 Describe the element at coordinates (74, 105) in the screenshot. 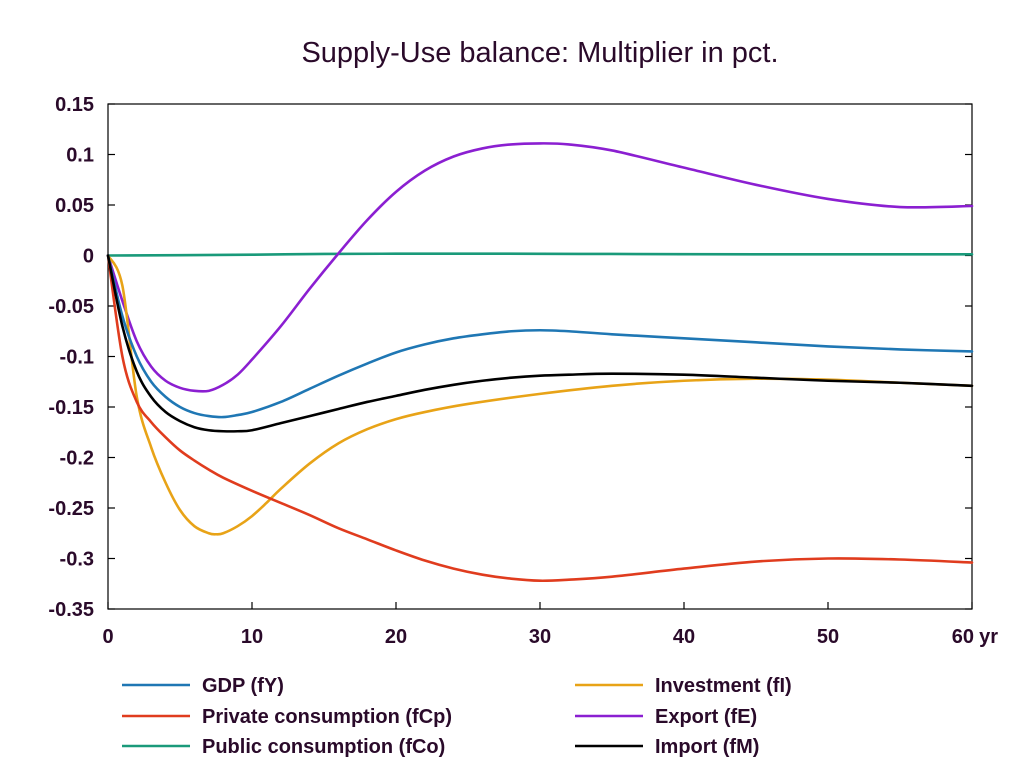

I see `y-tick-label: 0.15` at that location.